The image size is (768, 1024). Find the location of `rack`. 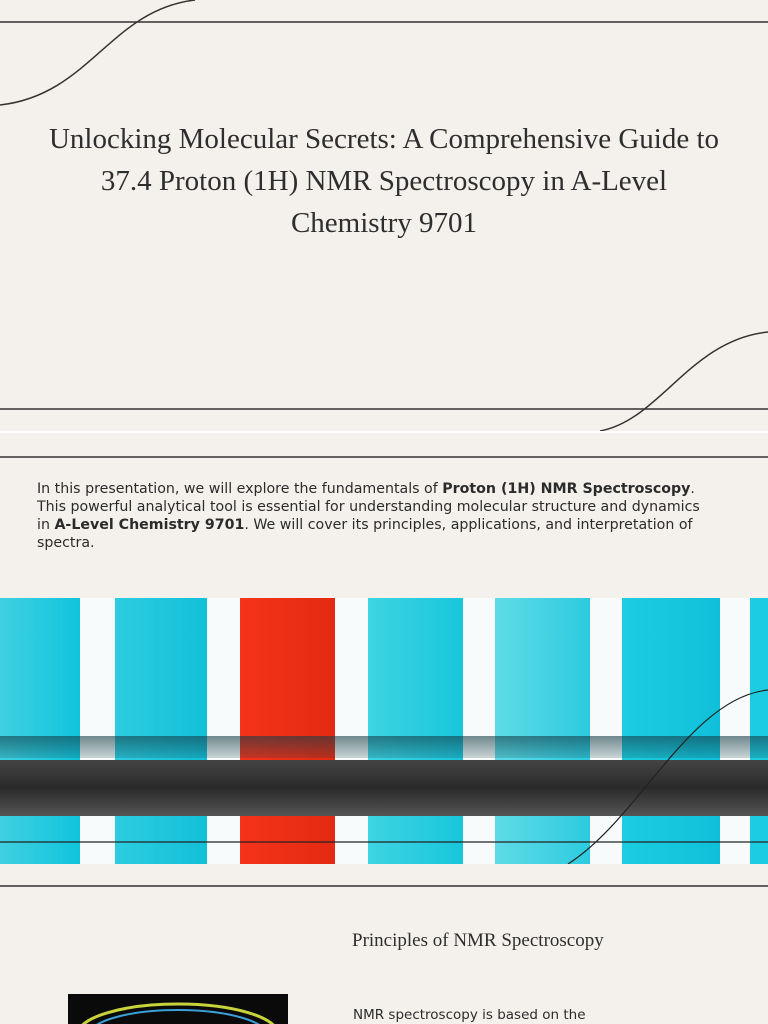

rack is located at coordinates (384, 788).